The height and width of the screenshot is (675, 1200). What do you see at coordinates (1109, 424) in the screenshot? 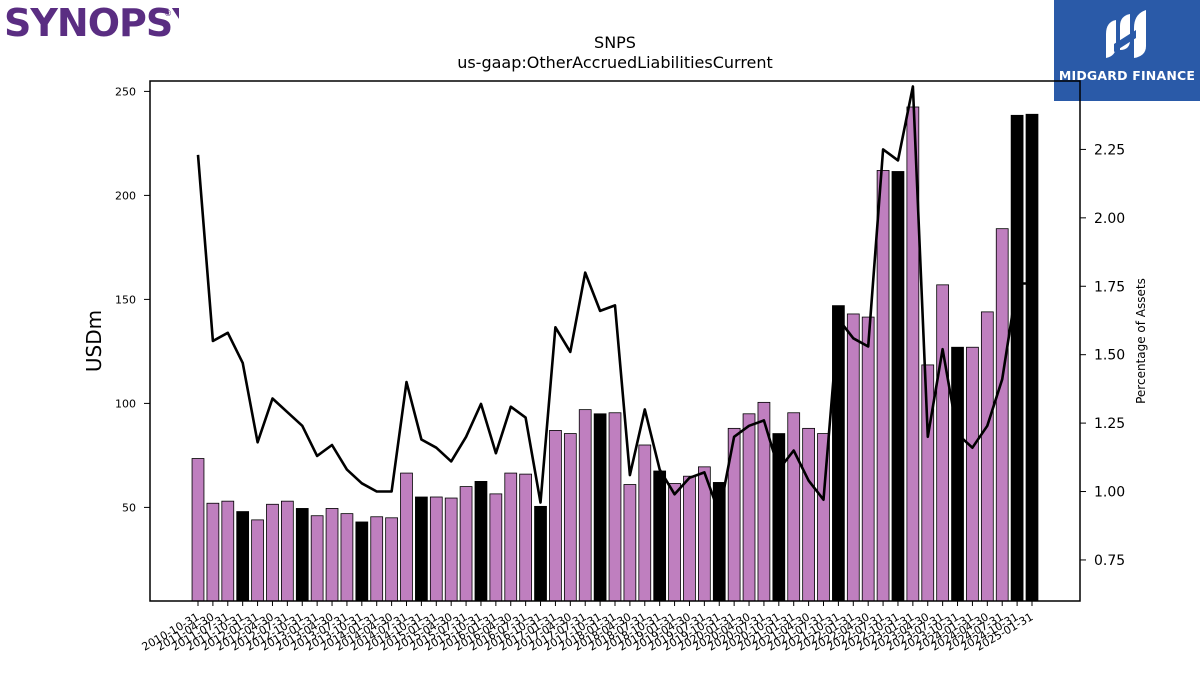
I see `y2-tick-label: 1.25` at bounding box center [1109, 424].